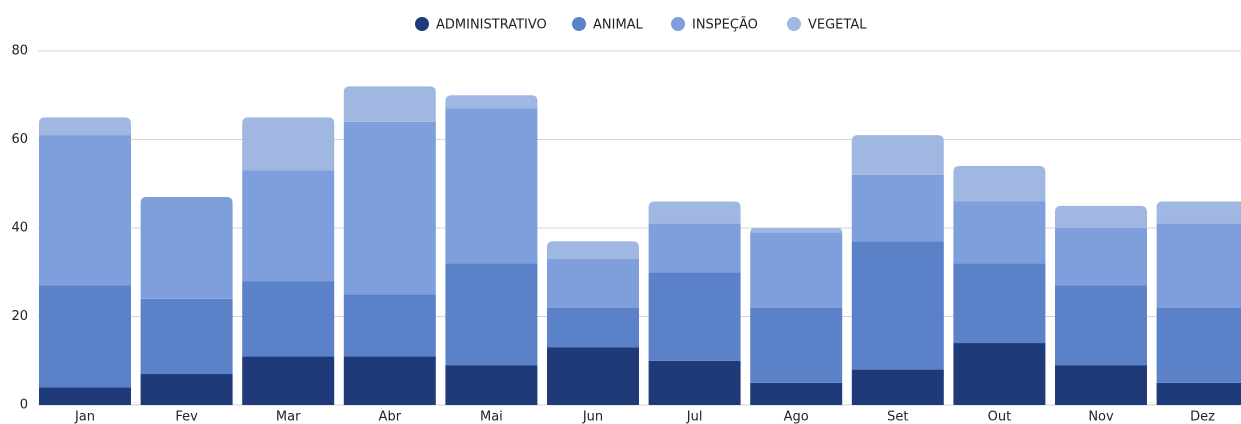  Describe the element at coordinates (288, 417) in the screenshot. I see `x-tick-label: Mar` at that location.